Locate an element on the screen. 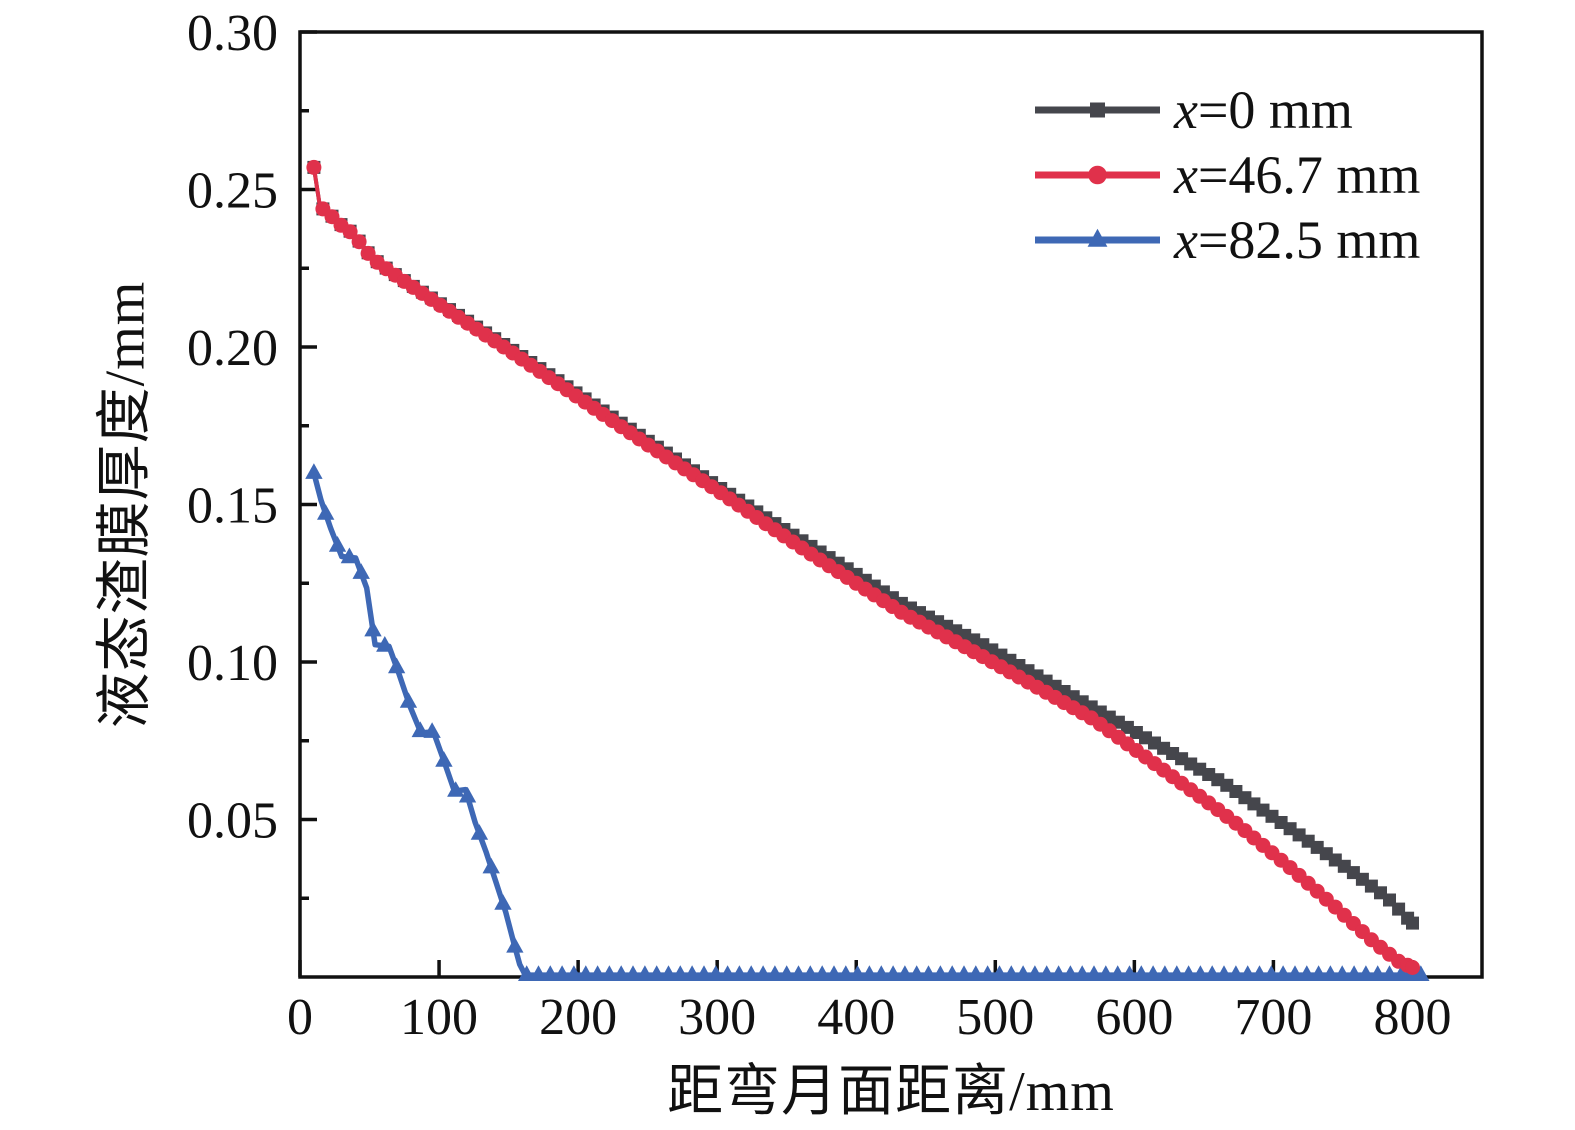 This screenshot has height=1130, width=1575. svg-text: 0.30 is located at coordinates (232, 33).